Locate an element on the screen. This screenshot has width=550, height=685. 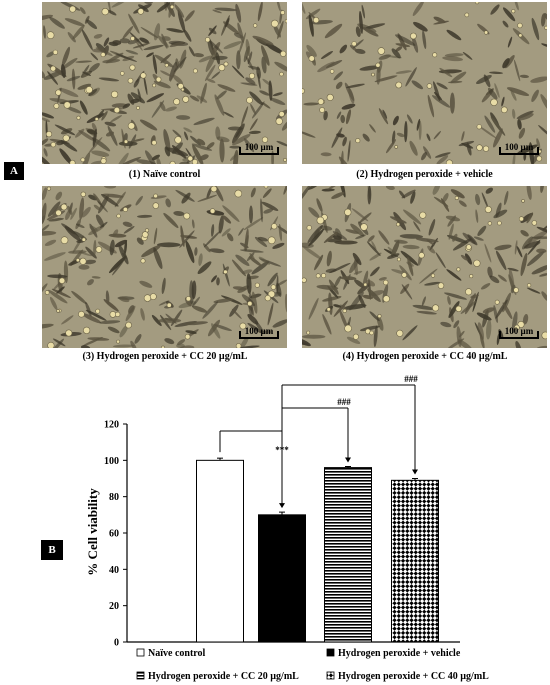
caption-h2o2-cc40: (4) Hydrogen peroxide + CC 40 µg/mL is located at coordinates (425, 356).